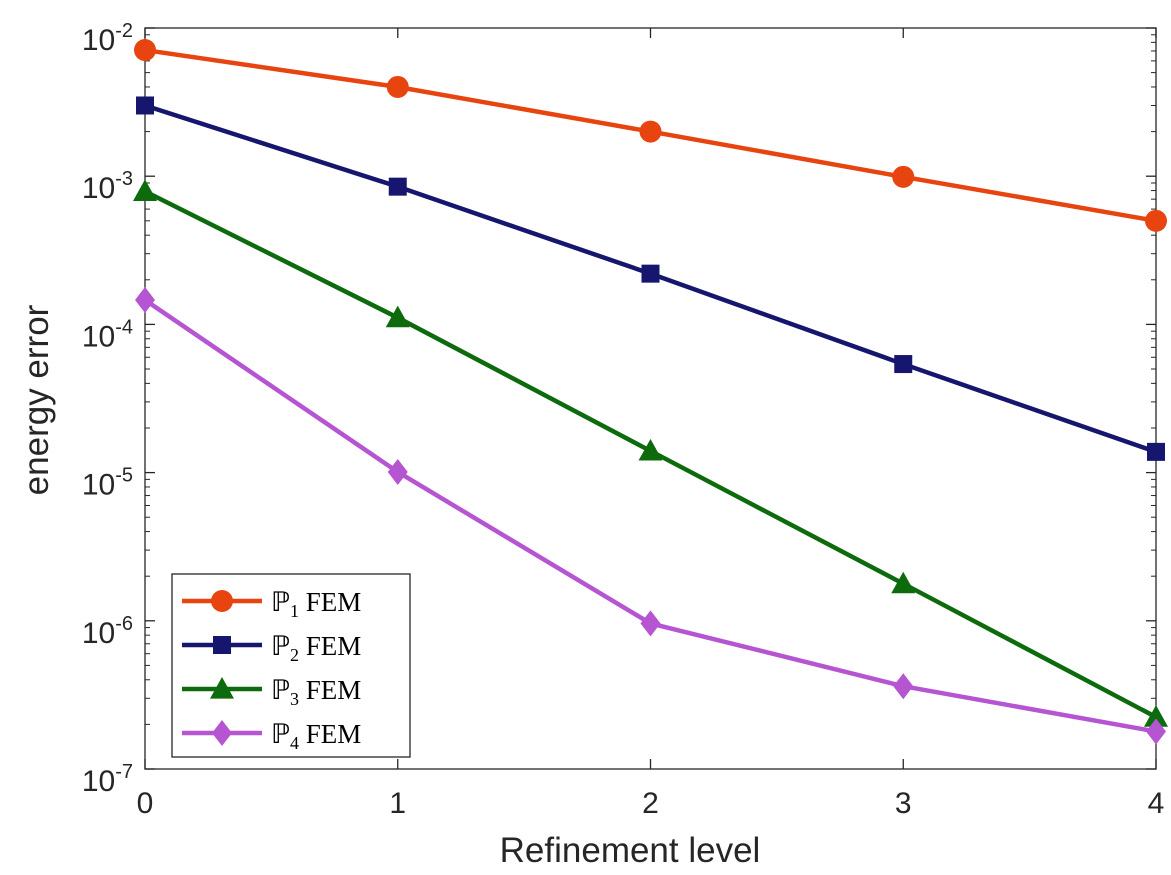  What do you see at coordinates (316, 604) in the screenshot?
I see `legend-label: ℙ1 FEM` at bounding box center [316, 604].